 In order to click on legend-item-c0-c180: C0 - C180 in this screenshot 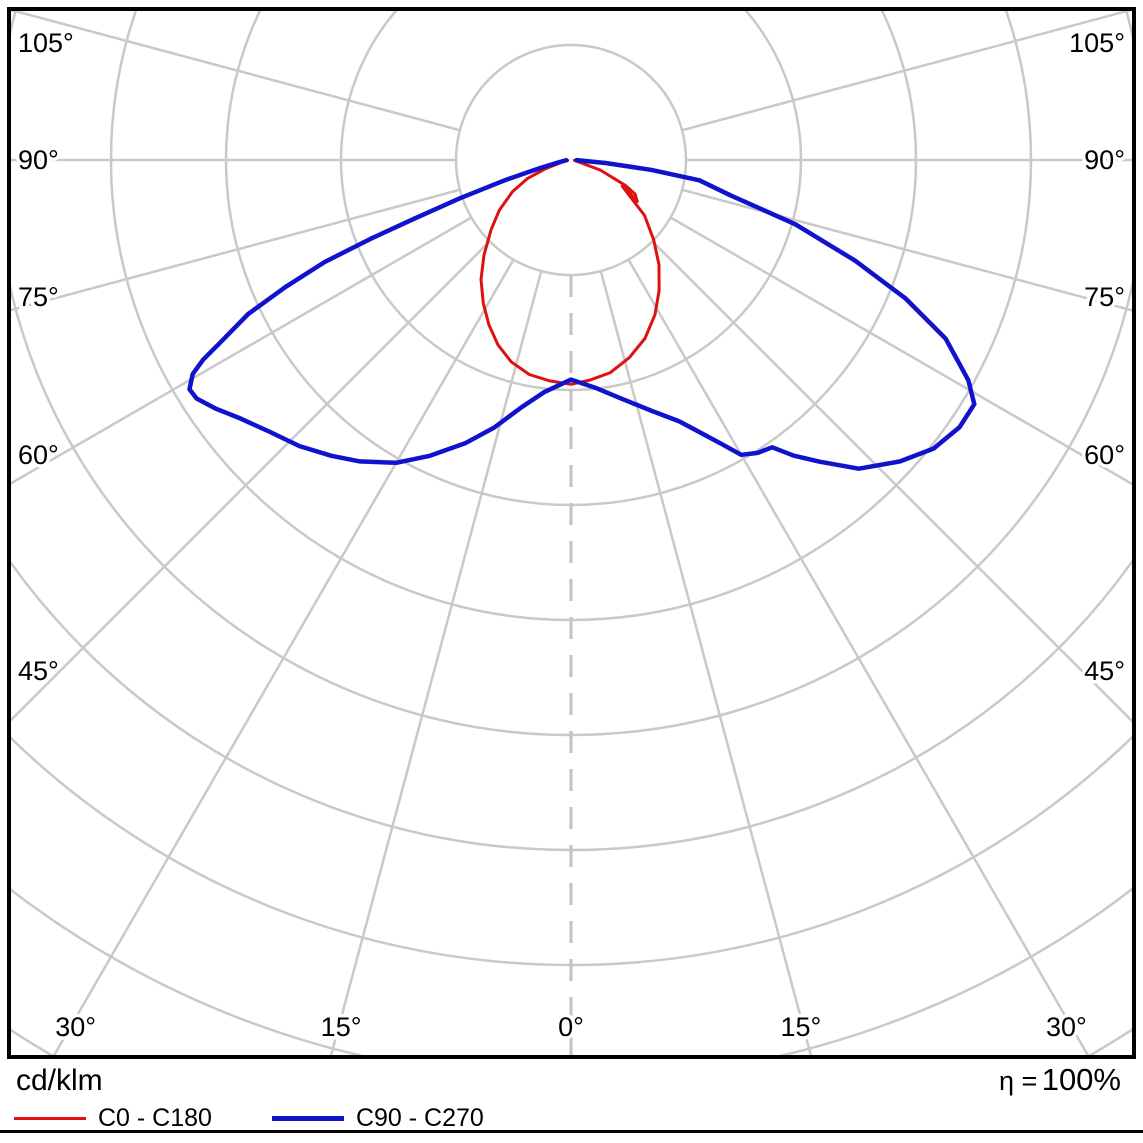, I will do `click(113, 1118)`.